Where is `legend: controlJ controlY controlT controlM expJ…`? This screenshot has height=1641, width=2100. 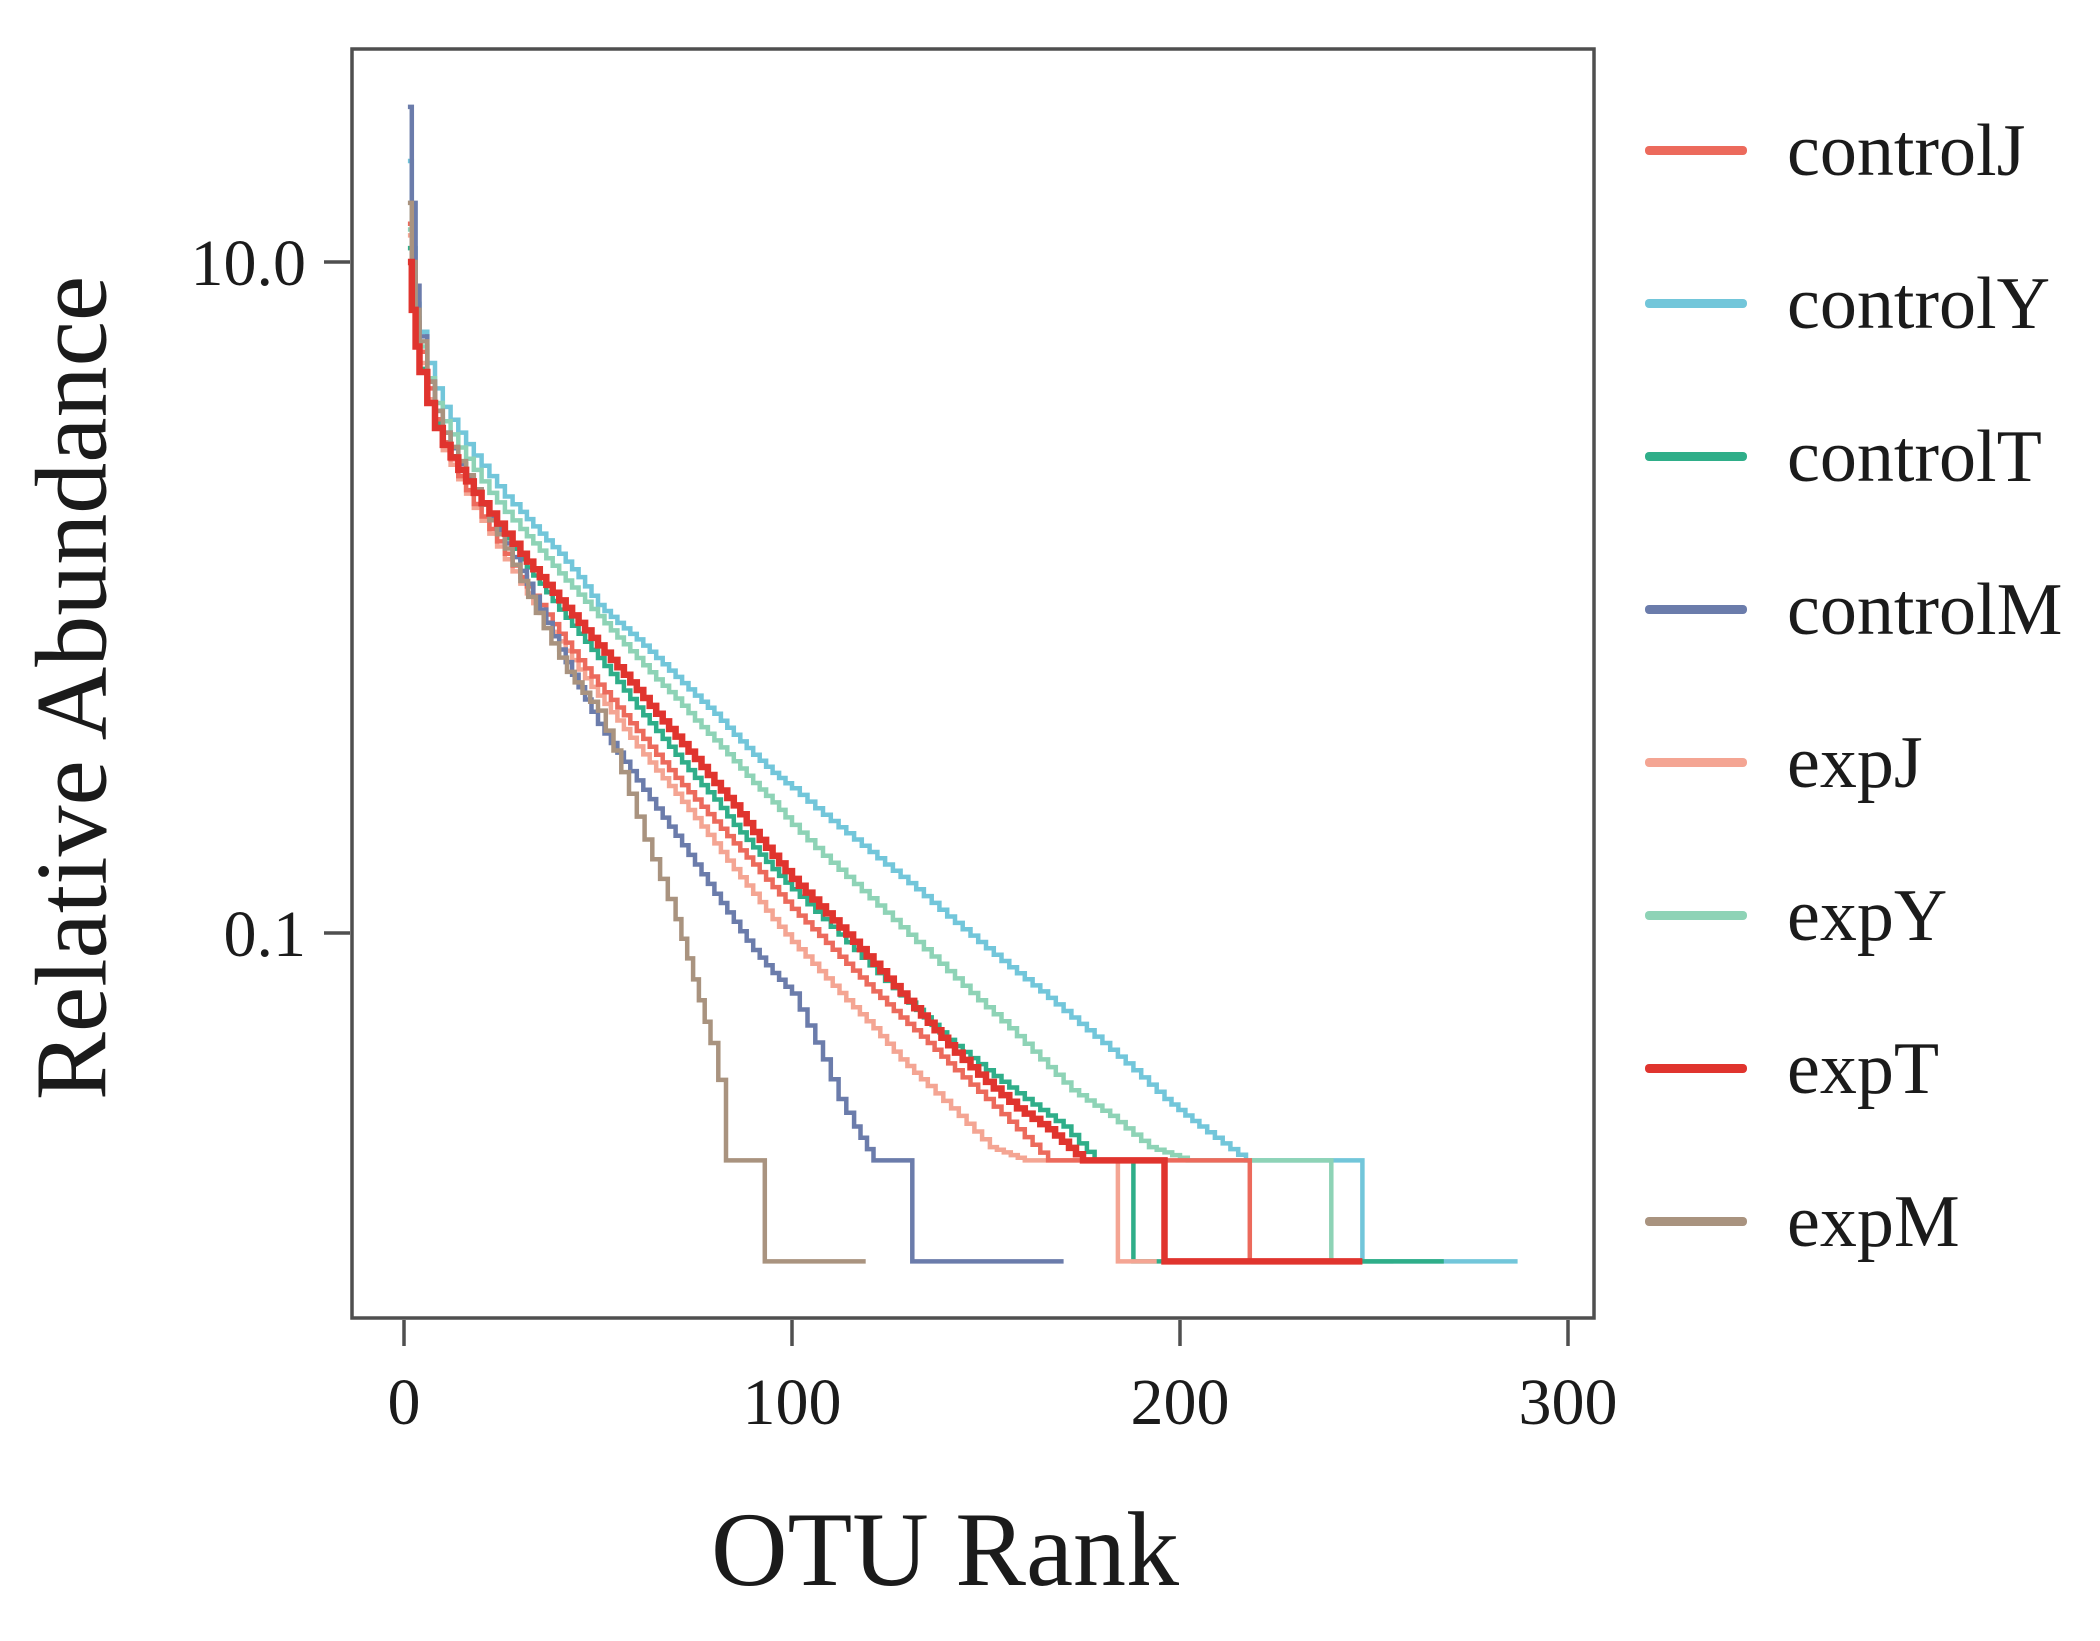
legend: controlJ controlY controlT controlM expJ… is located at coordinates (1853, 686).